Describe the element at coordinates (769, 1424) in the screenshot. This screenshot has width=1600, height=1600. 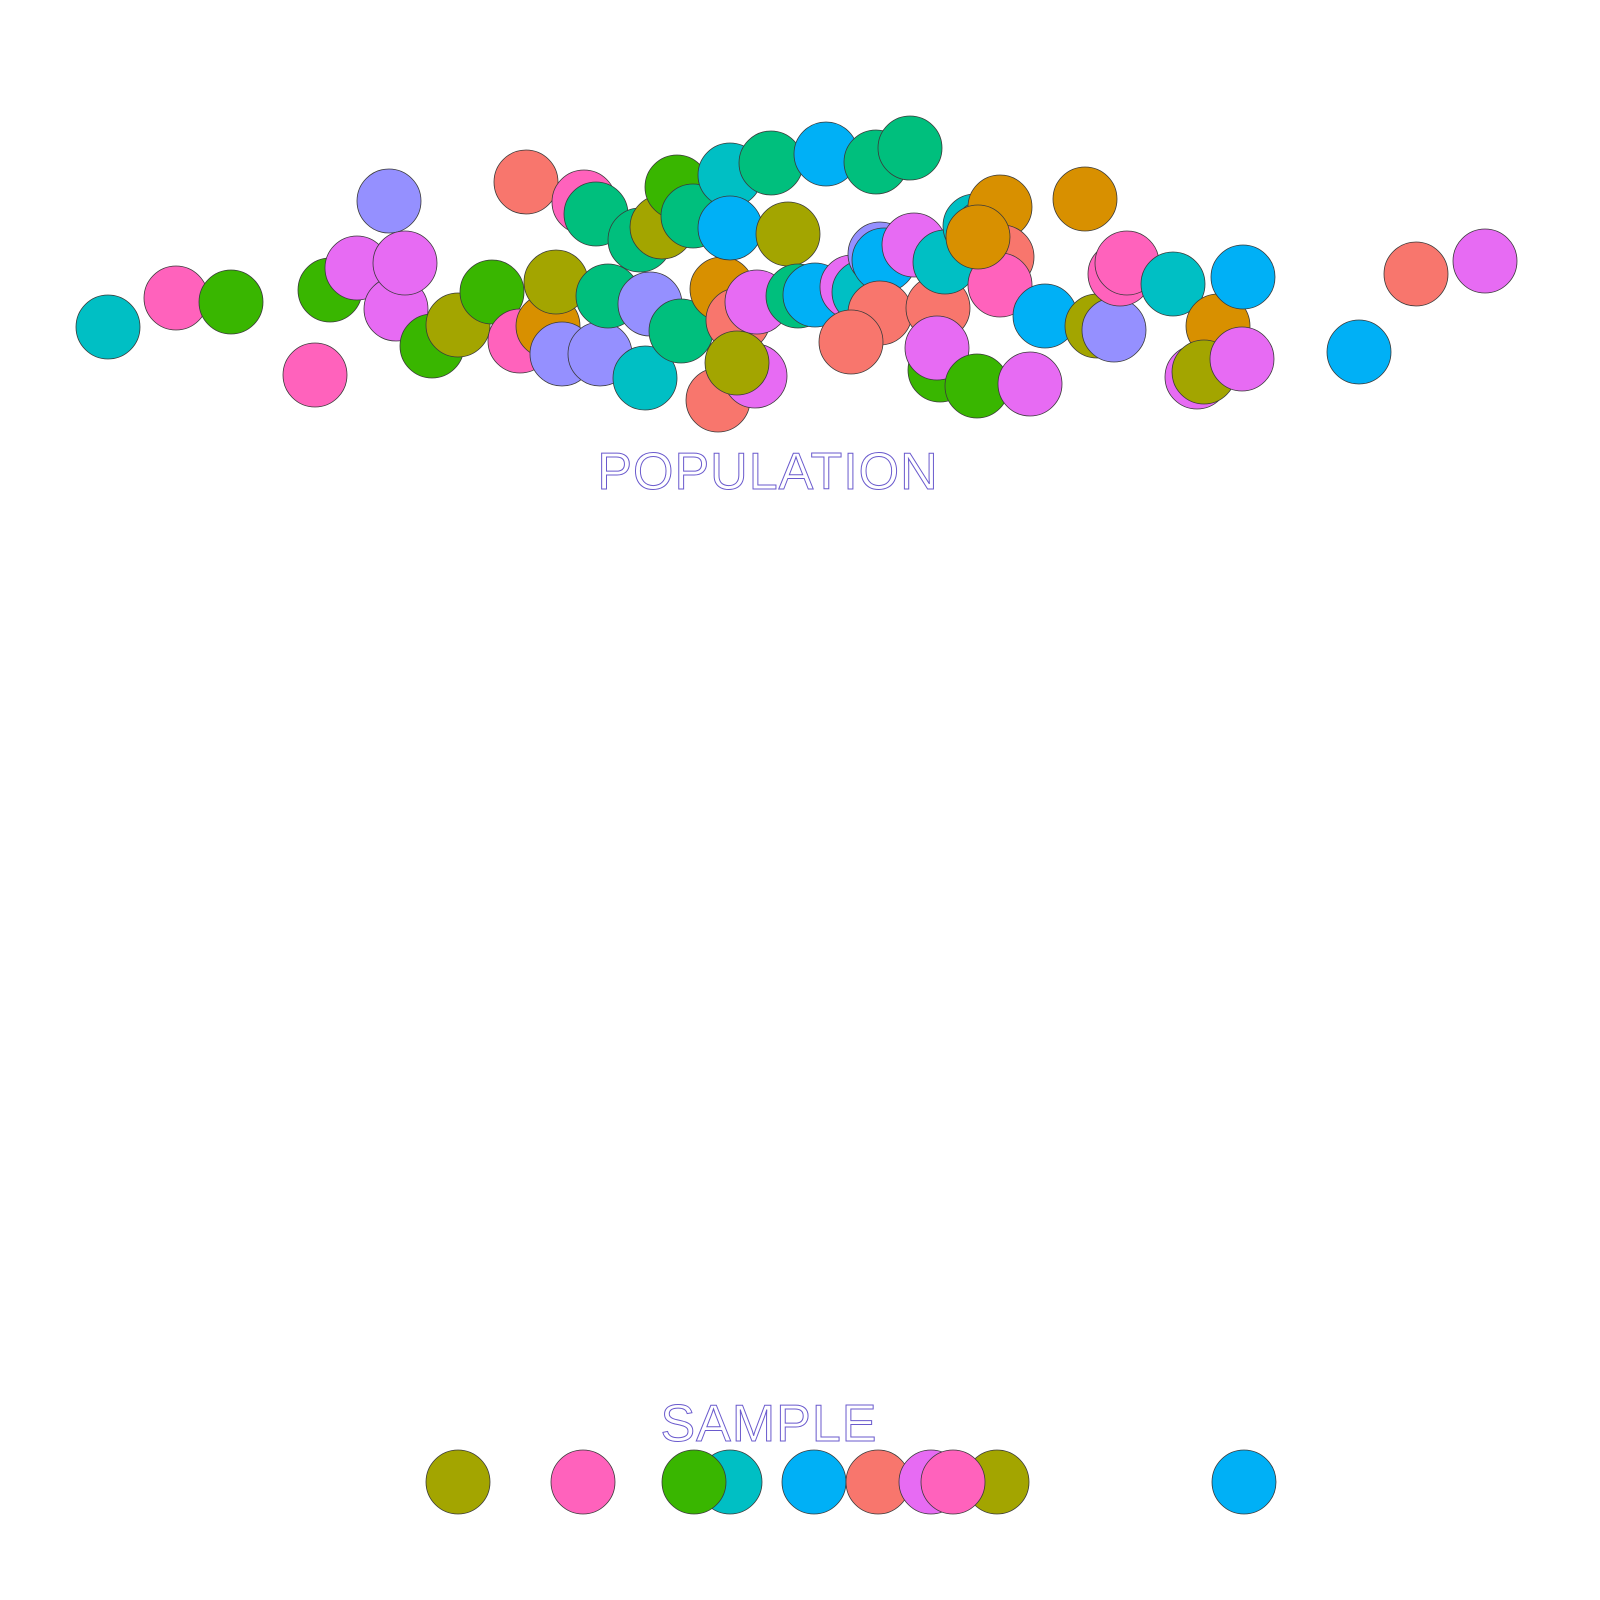
I see `sample-label: SAMPLE` at that location.